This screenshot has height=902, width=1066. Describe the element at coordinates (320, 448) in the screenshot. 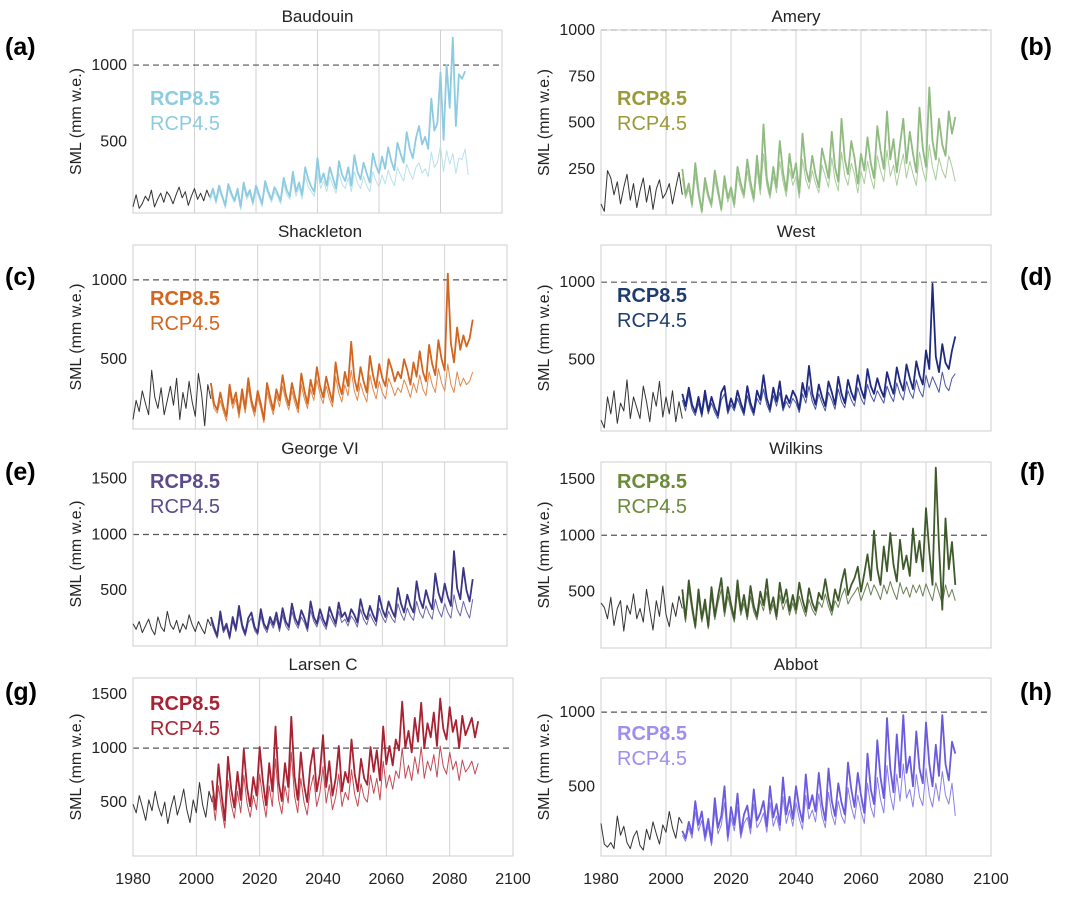

I see `panel-title: George VI` at that location.